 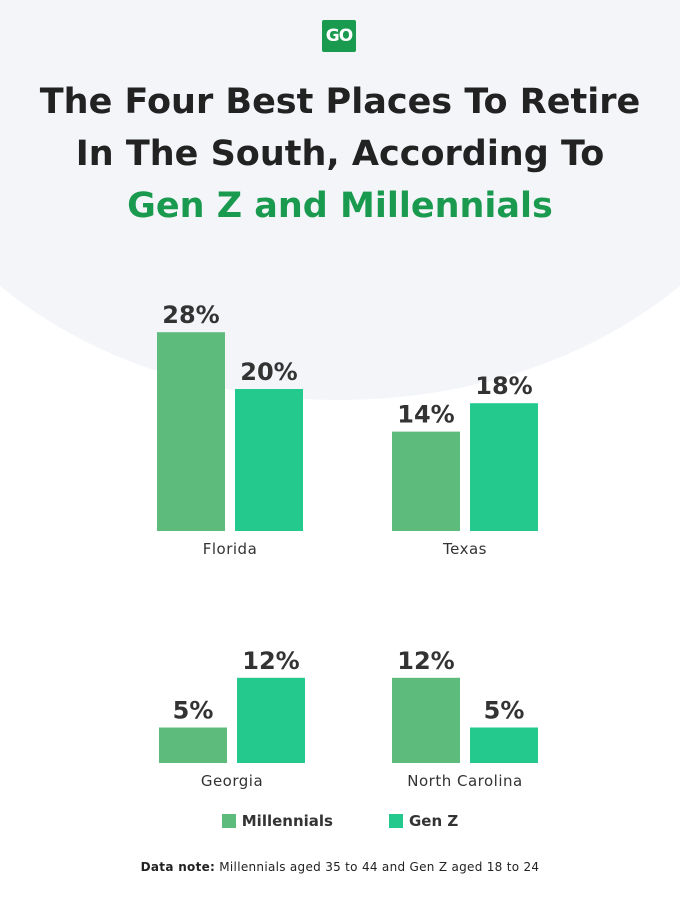 I want to click on title-line-2: In The South, According To, so click(x=340, y=154).